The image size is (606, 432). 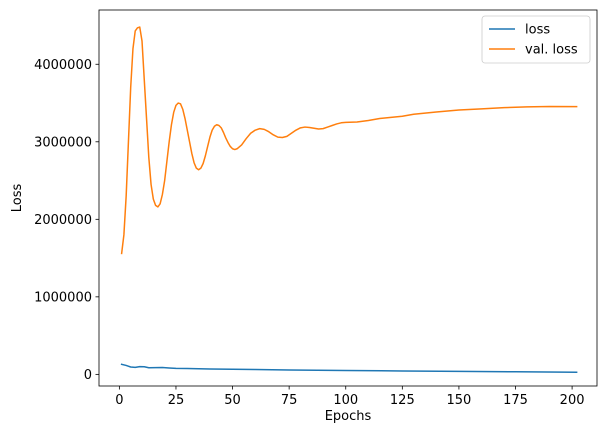 What do you see at coordinates (402, 400) in the screenshot?
I see `x-tick-label: 125` at bounding box center [402, 400].